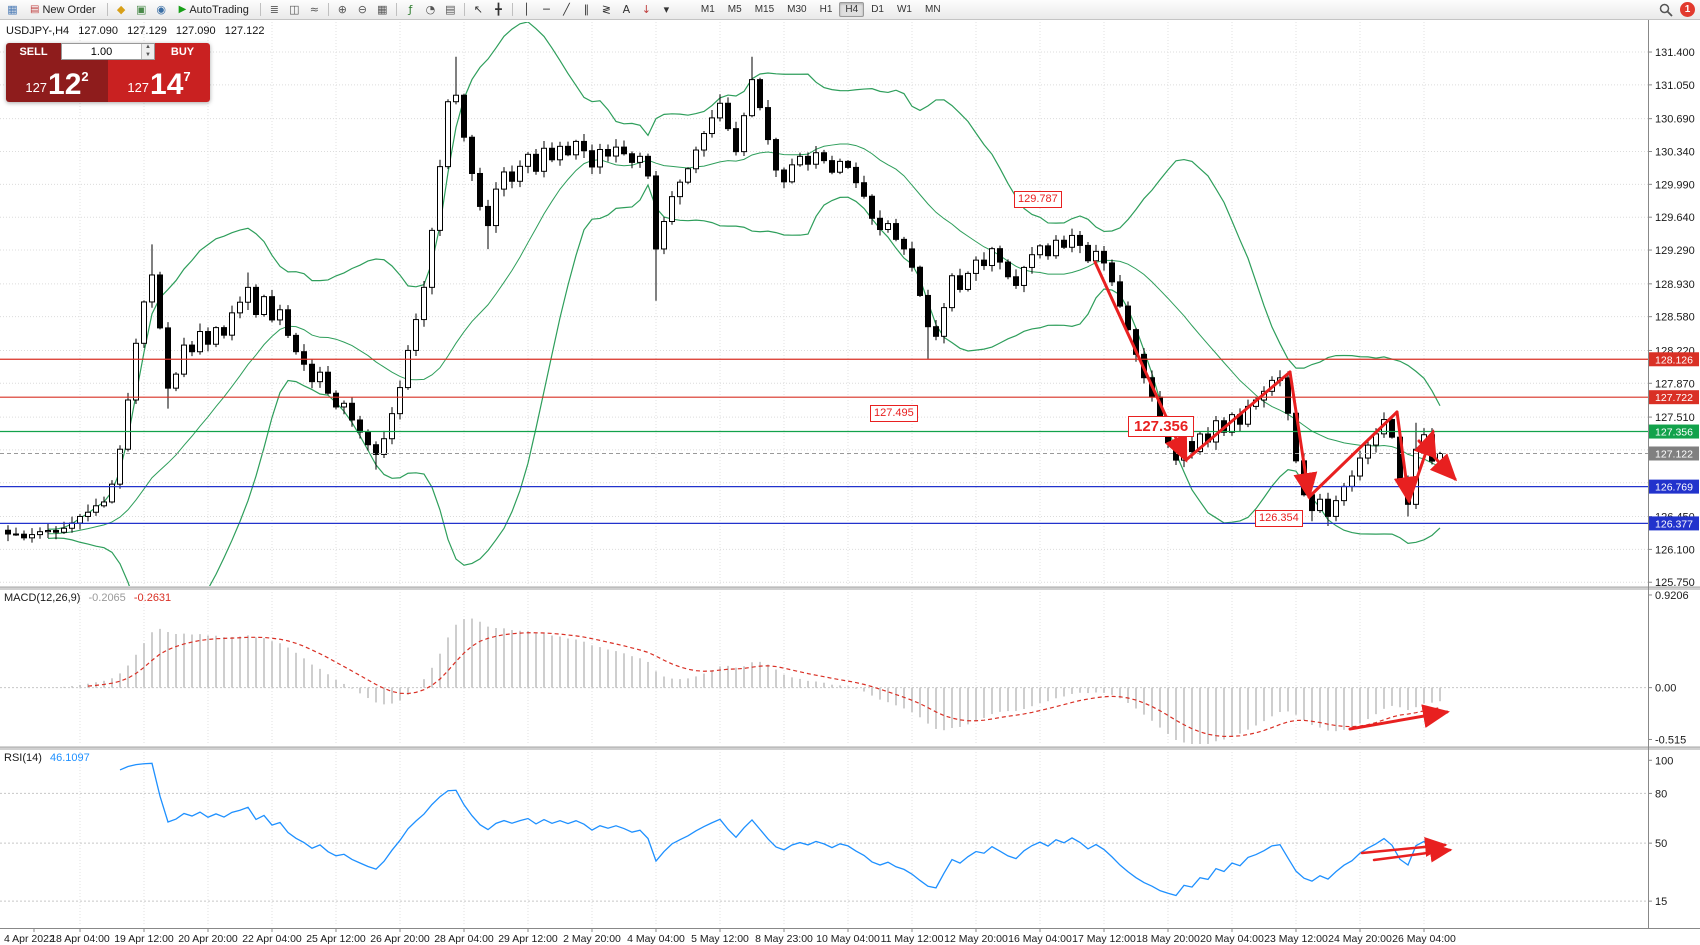 The height and width of the screenshot is (945, 1700). I want to click on time-axis-label: 18 May 20:00, so click(1168, 939).